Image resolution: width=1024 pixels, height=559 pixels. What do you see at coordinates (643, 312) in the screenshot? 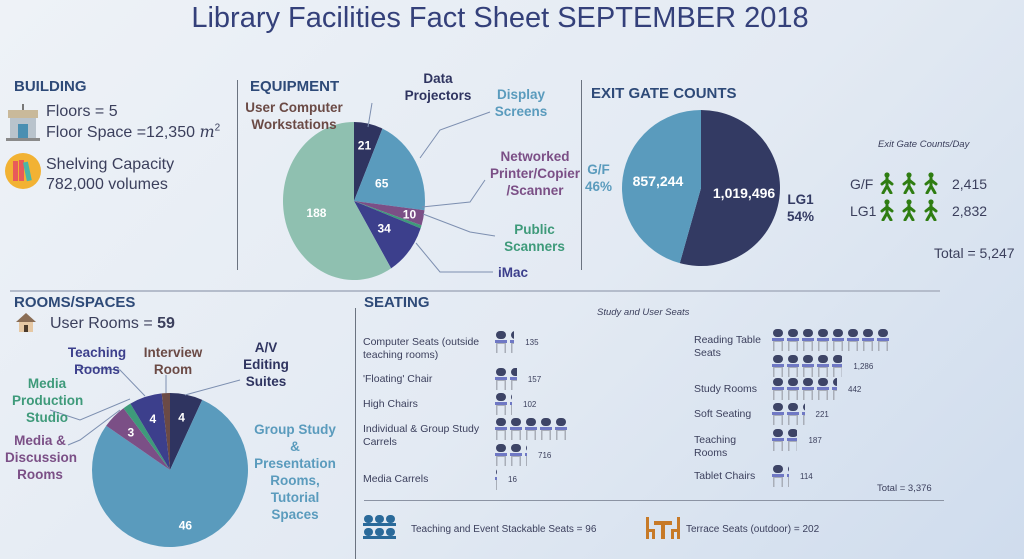
I see `seating-subtitle: Study and User Seats` at bounding box center [643, 312].